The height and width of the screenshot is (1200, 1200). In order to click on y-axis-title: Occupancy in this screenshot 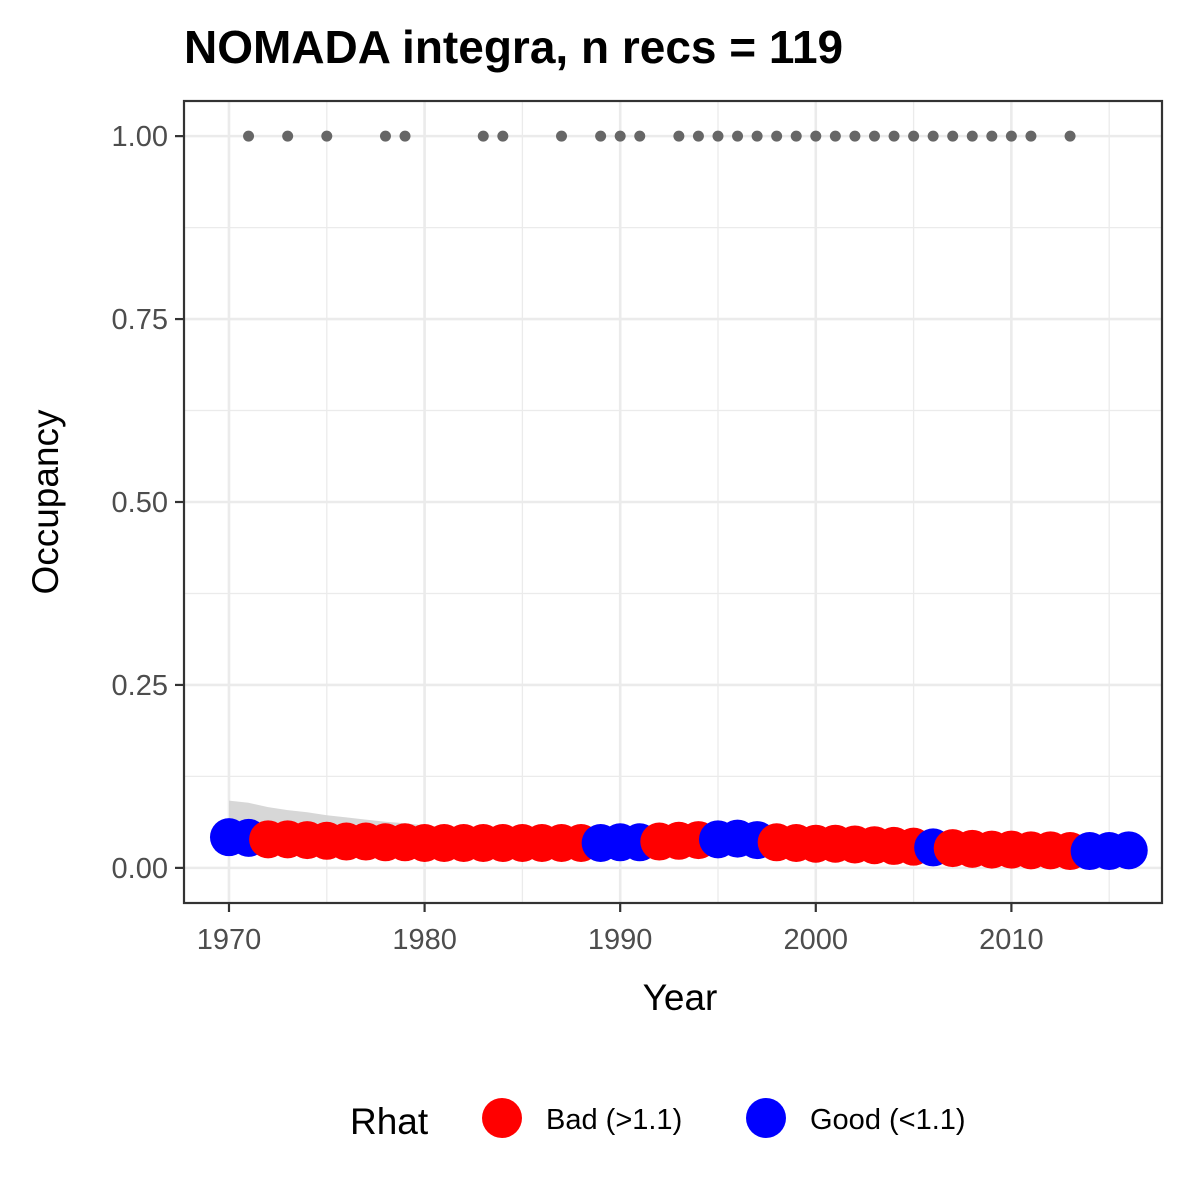, I will do `click(45, 502)`.